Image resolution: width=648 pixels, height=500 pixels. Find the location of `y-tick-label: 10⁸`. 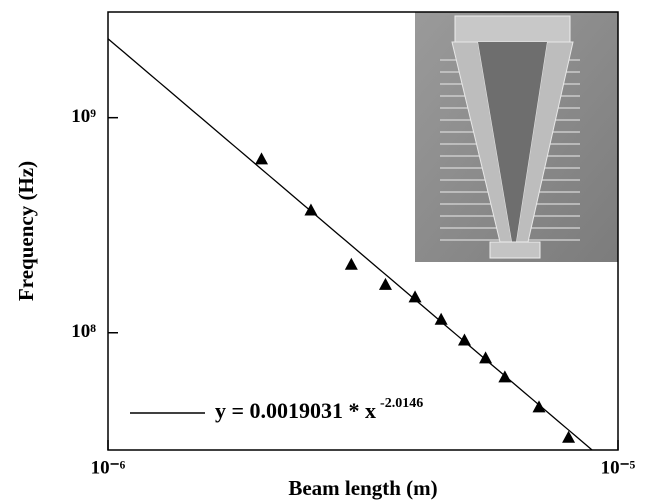

y-tick-label: 10⁸ is located at coordinates (83, 331).